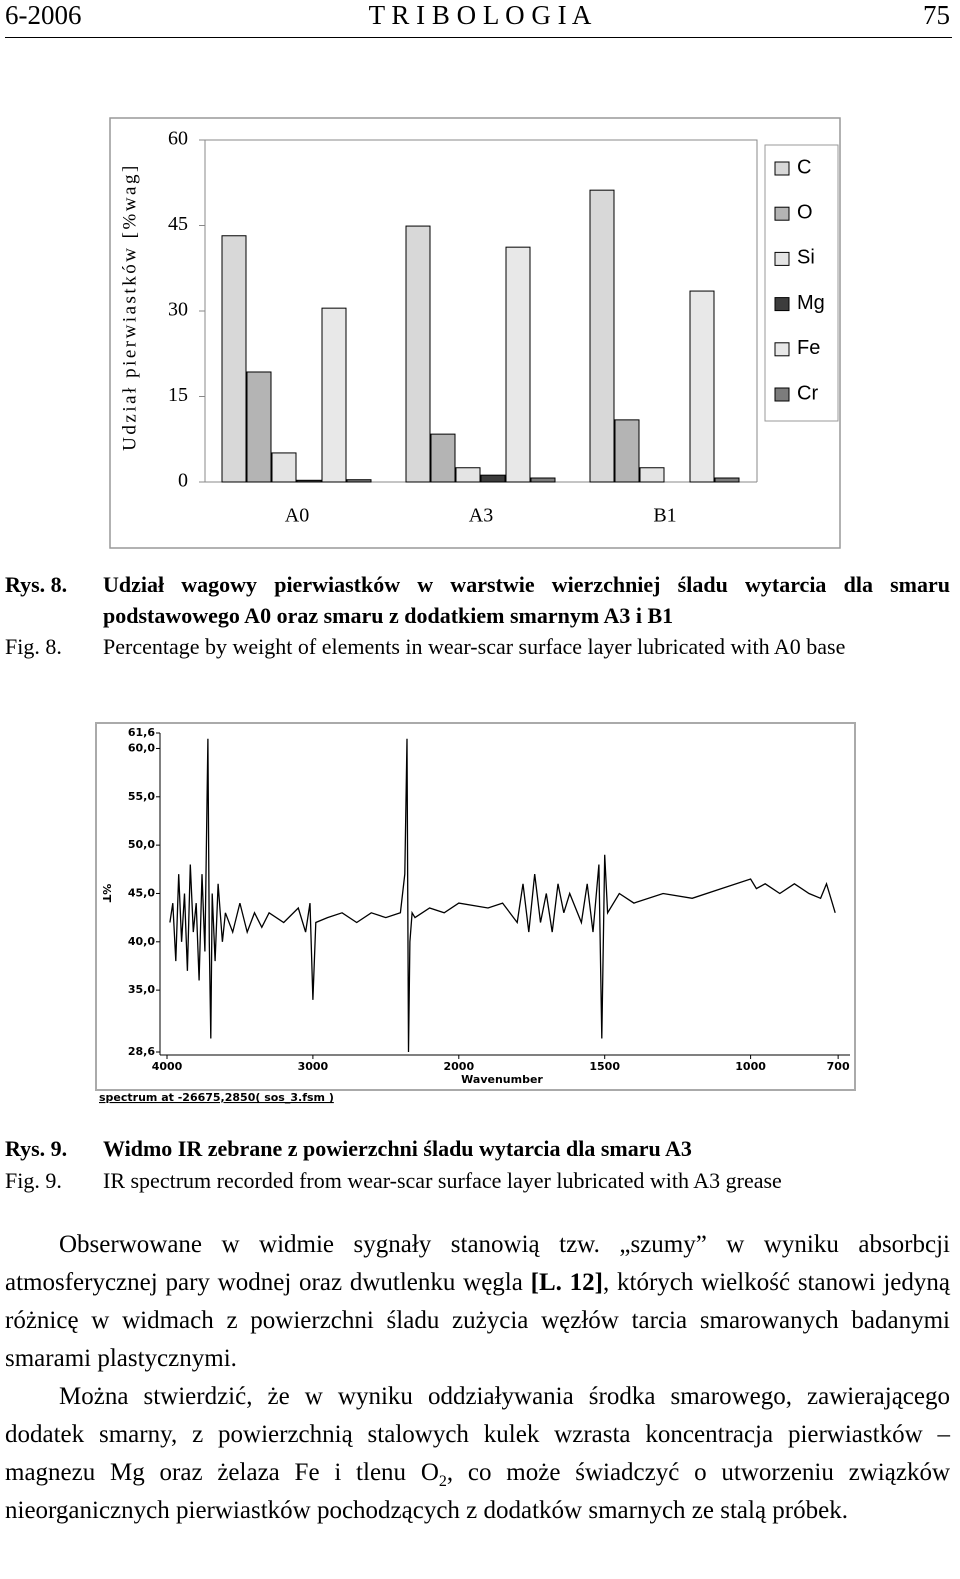  I want to click on caption-label: Fig. 9., so click(33, 1180).